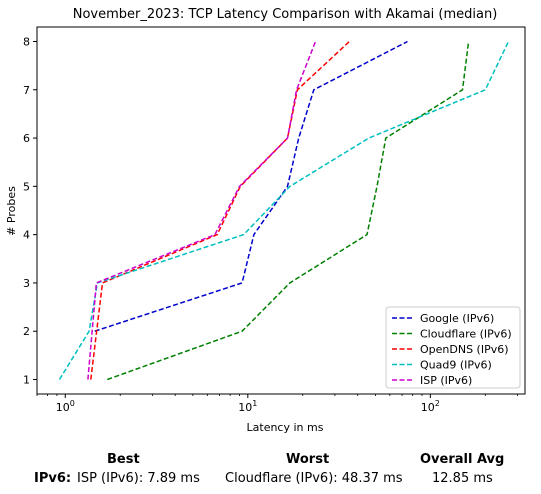  What do you see at coordinates (466, 334) in the screenshot?
I see `legend-entry: Cloudflare (IPv6)` at bounding box center [466, 334].